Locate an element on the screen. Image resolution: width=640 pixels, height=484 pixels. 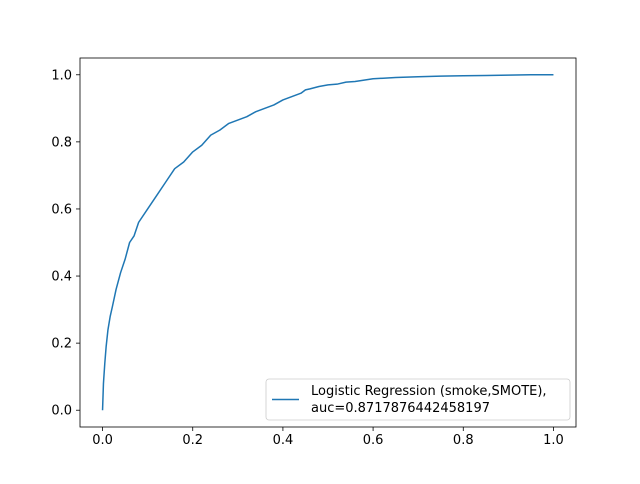
y-axis: 0.0 0.2 0.4 0.6 0.8 1.0 is located at coordinates (65, 243).